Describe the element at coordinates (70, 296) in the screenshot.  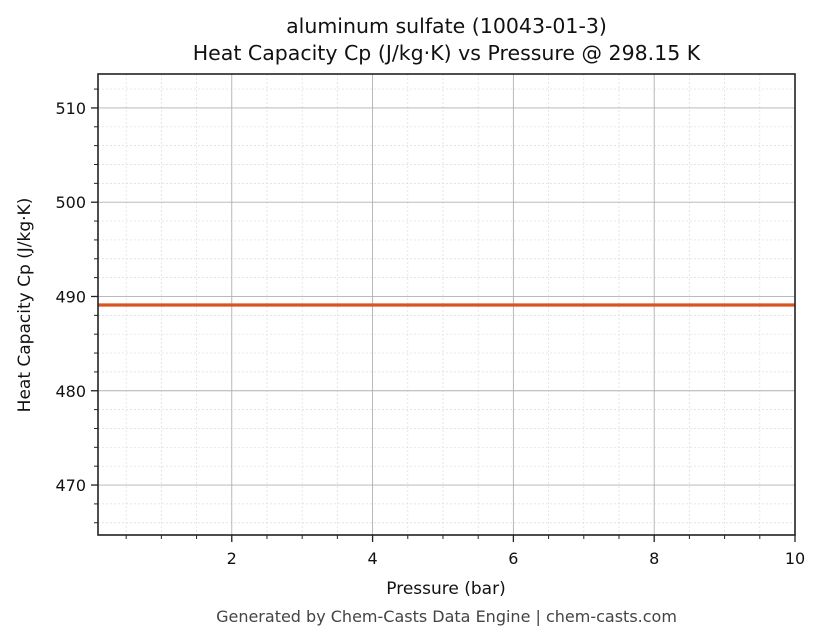
I see `y-tick-label: 490` at that location.